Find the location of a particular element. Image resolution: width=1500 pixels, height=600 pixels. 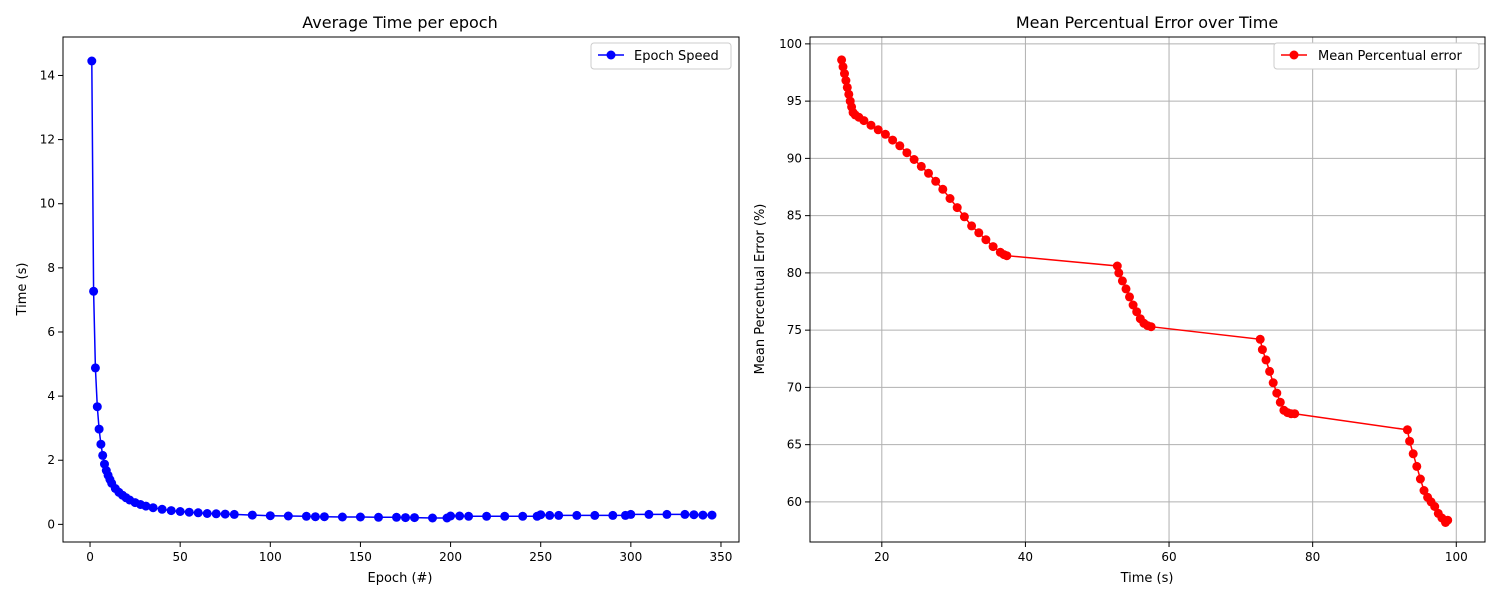

legend-label: Epoch Speed is located at coordinates (676, 56).